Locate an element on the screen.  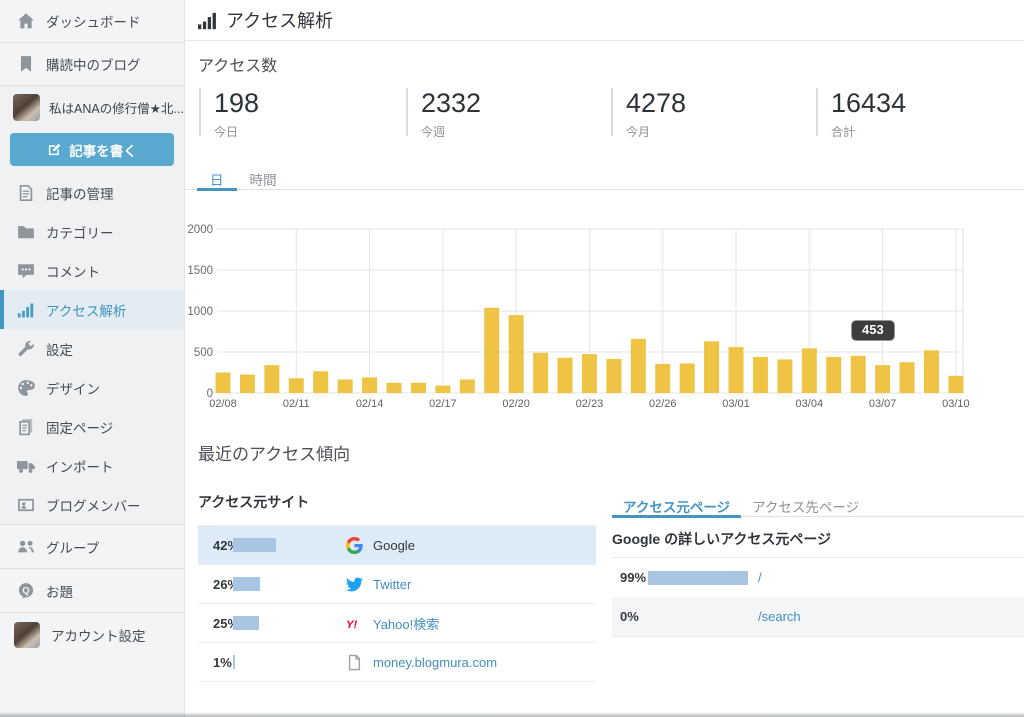
bar-02/12 is located at coordinates (321, 382).